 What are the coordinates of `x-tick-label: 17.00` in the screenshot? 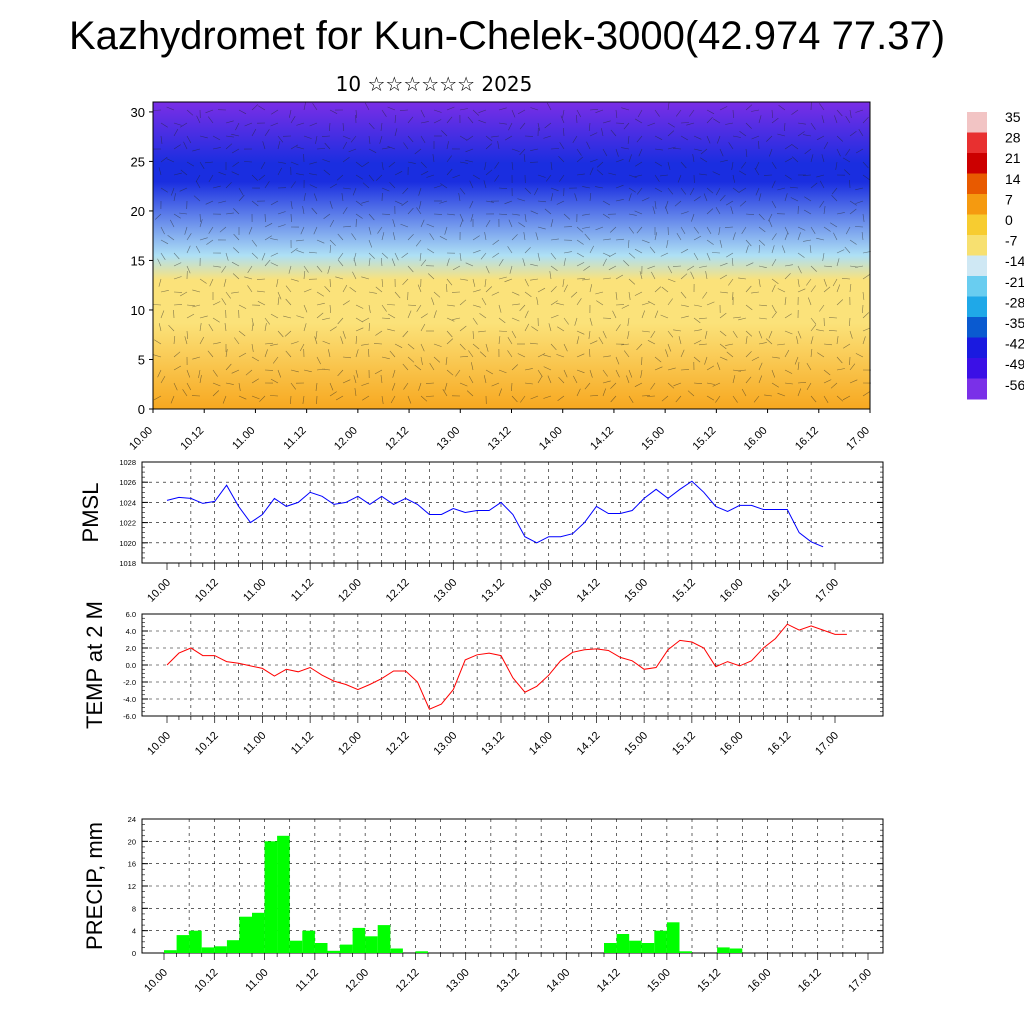 It's located at (858, 439).